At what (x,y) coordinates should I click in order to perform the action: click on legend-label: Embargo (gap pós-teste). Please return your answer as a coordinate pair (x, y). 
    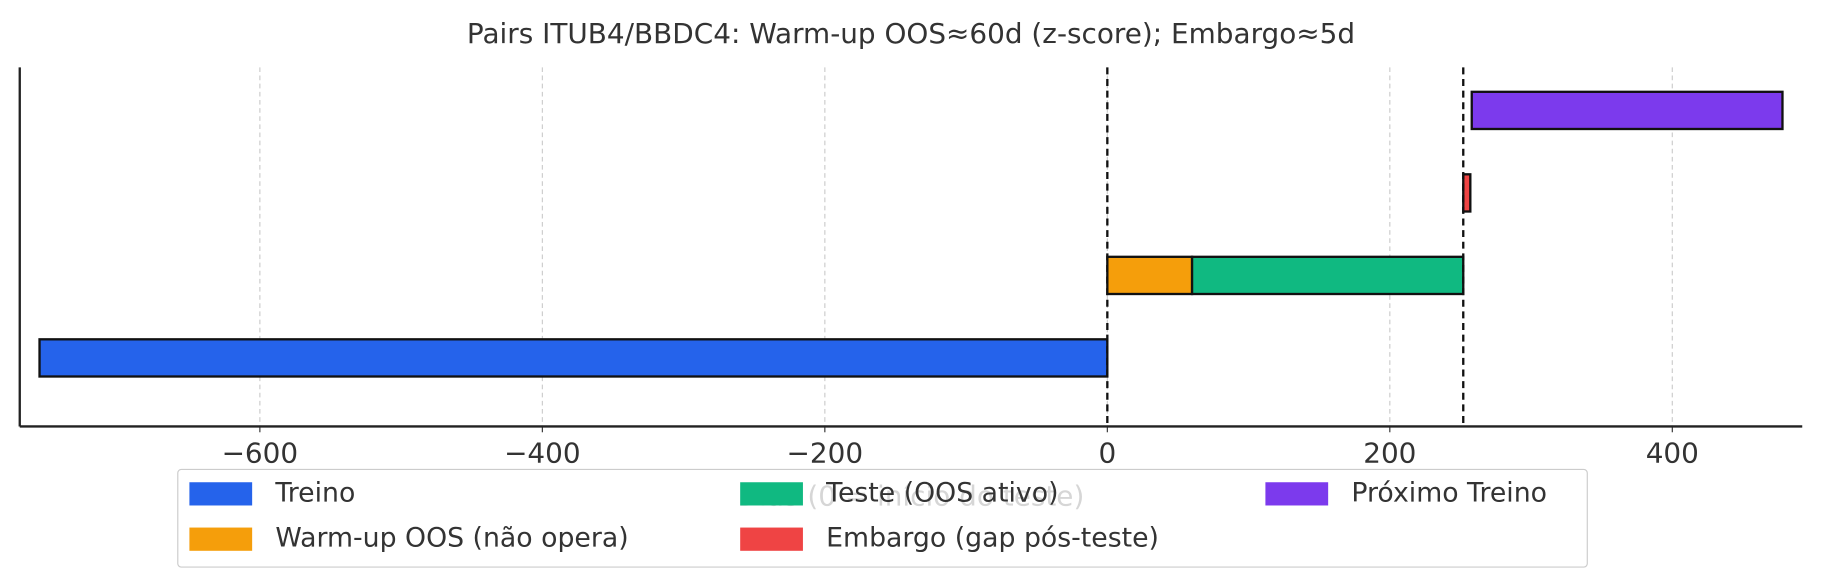
    Looking at the image, I should click on (992, 538).